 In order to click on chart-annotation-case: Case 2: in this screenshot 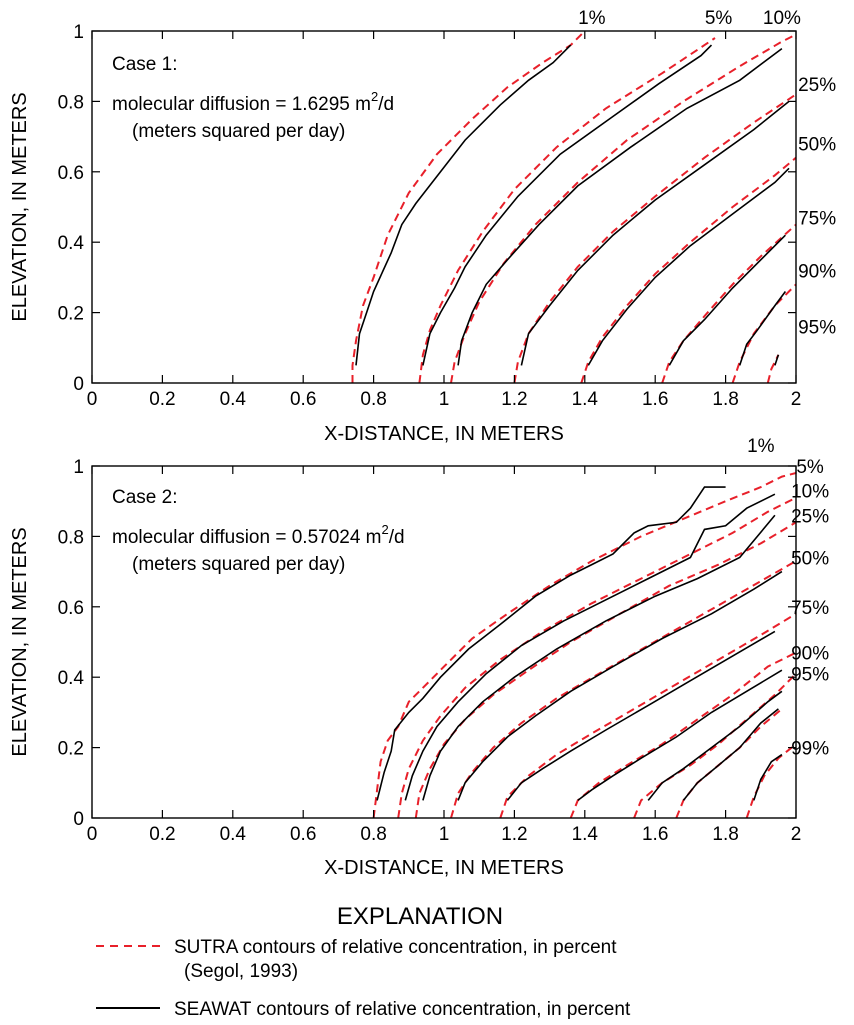, I will do `click(144, 497)`.